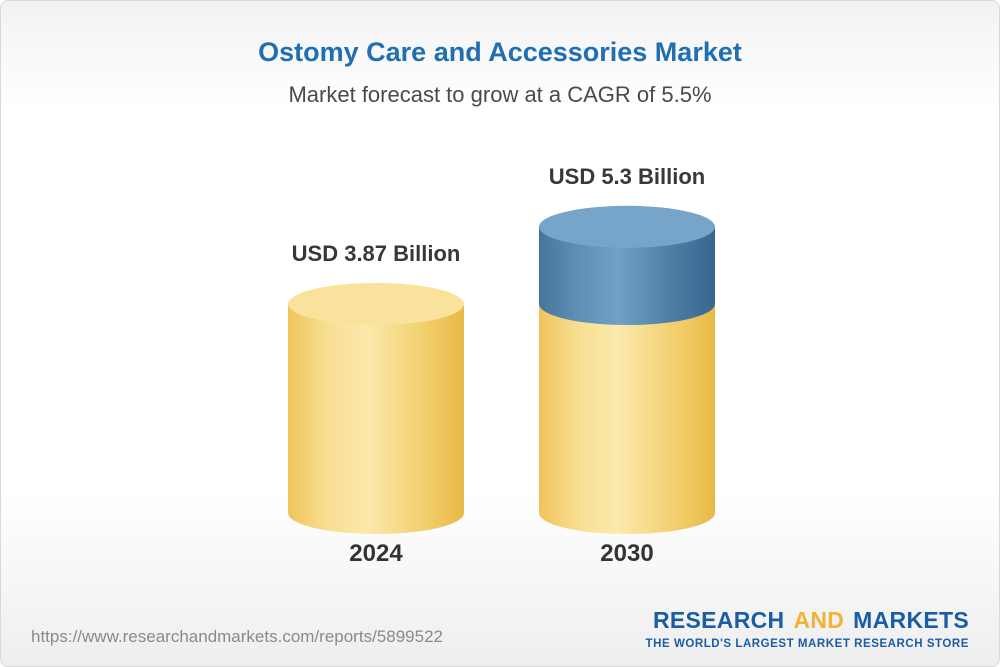 Image resolution: width=1000 pixels, height=667 pixels. What do you see at coordinates (627, 276) in the screenshot?
I see `bar-2030-growth-body` at bounding box center [627, 276].